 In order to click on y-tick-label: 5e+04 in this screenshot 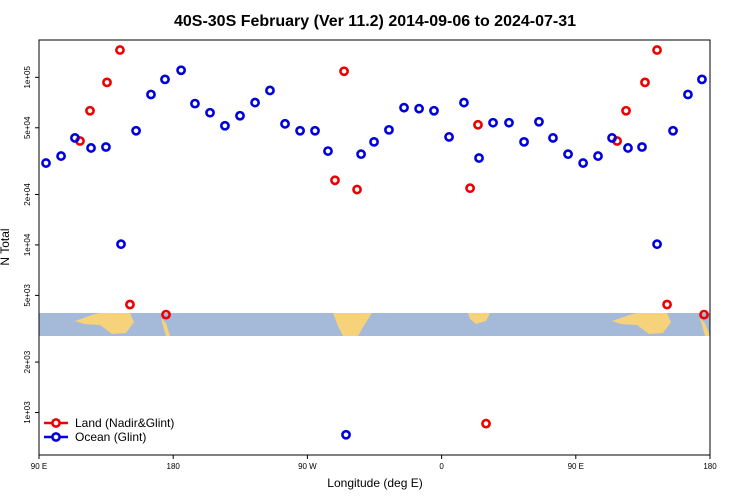, I will do `click(27, 127)`.